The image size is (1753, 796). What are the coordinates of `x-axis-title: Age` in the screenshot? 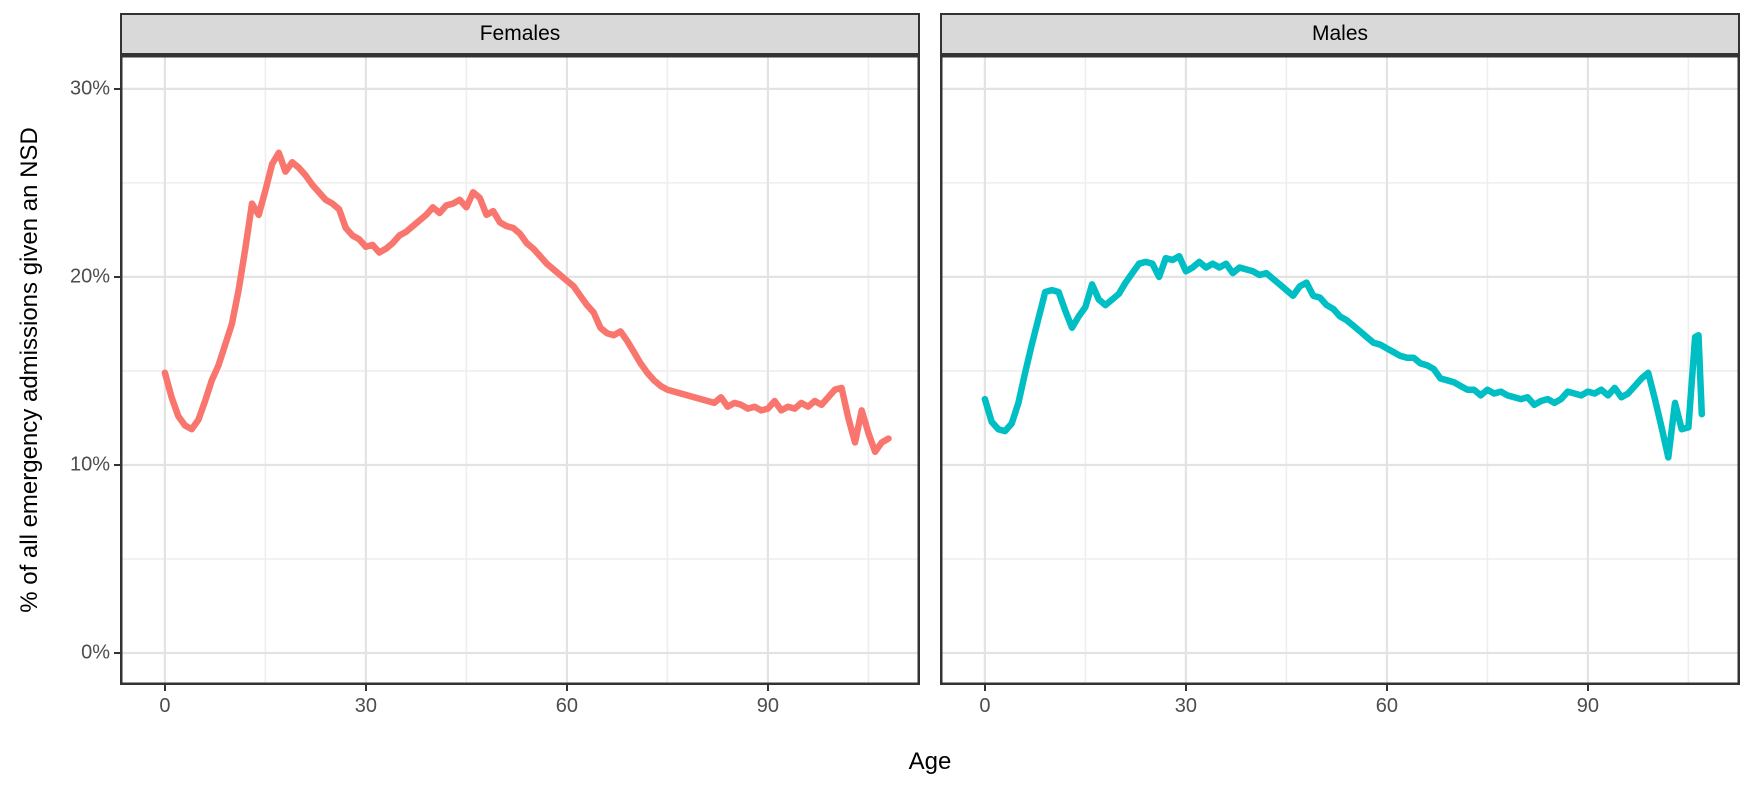 It's located at (930, 761).